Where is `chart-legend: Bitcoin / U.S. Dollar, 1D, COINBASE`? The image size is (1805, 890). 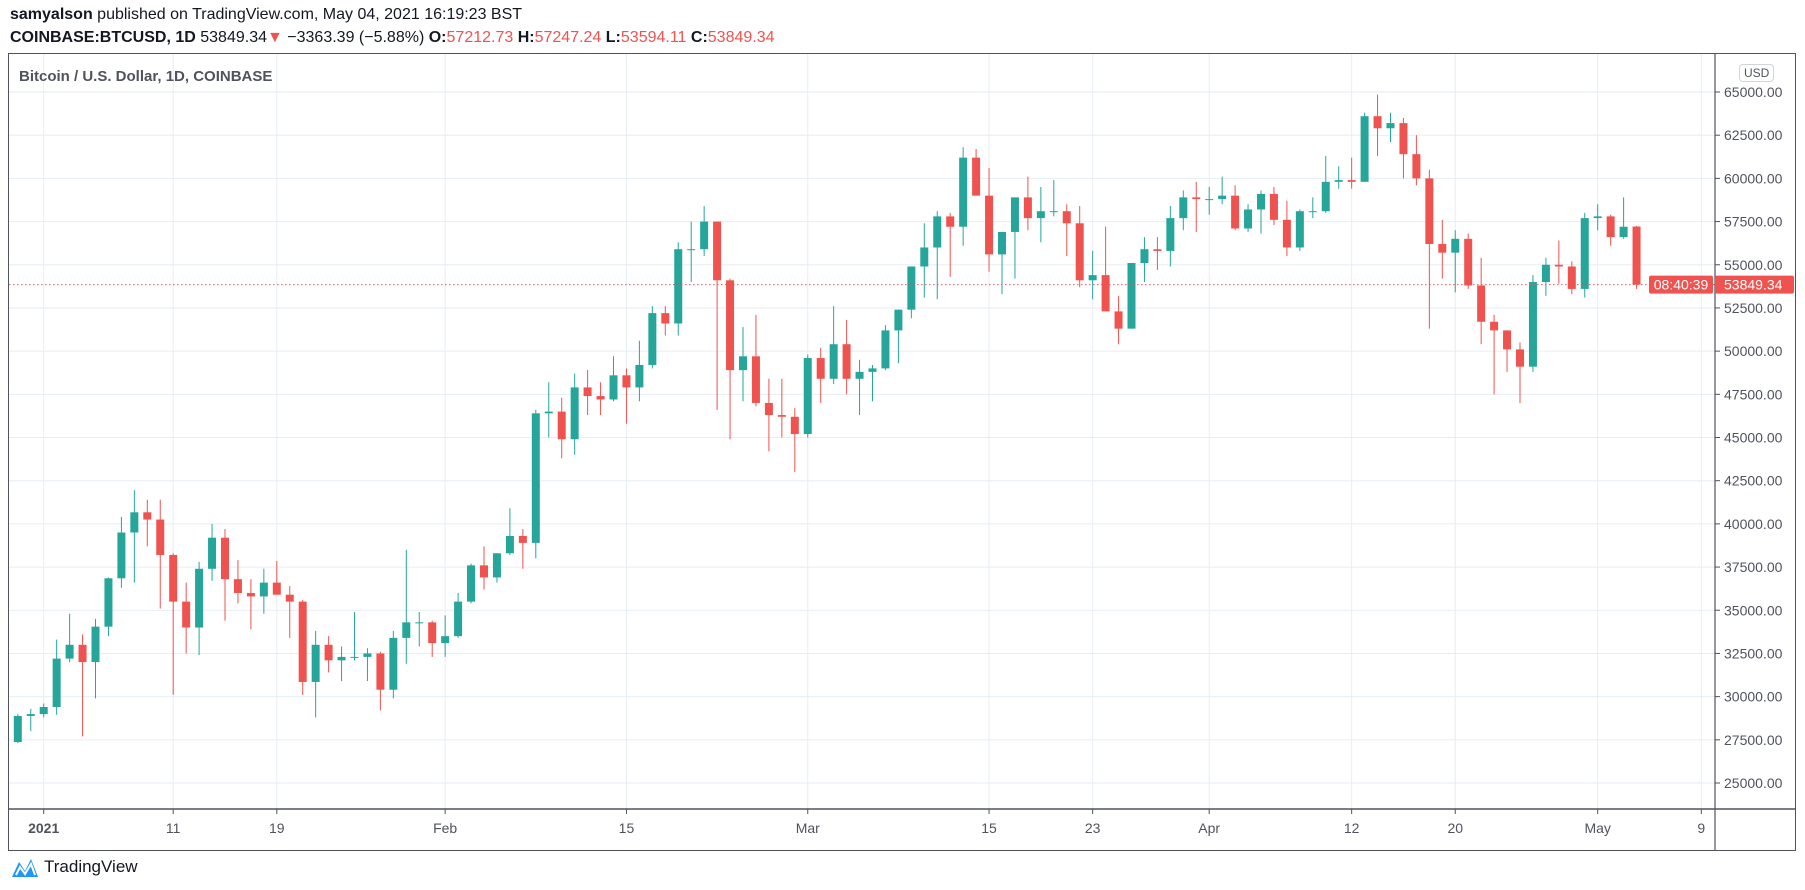
chart-legend: Bitcoin / U.S. Dollar, 1D, COINBASE is located at coordinates (146, 76).